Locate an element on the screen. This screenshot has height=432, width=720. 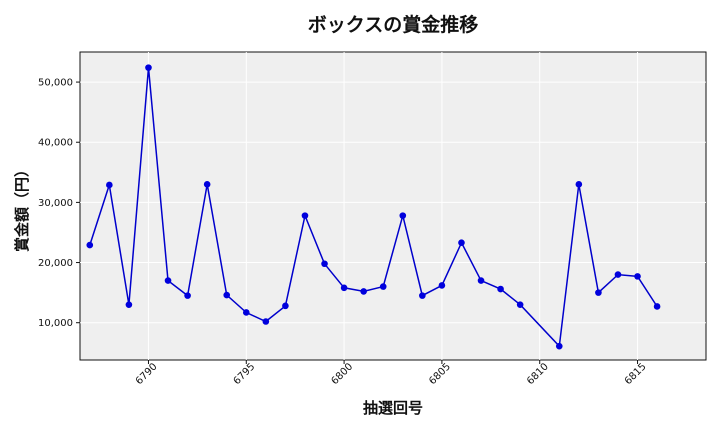
x-axis-label: 抽選回号 is located at coordinates (393, 408).